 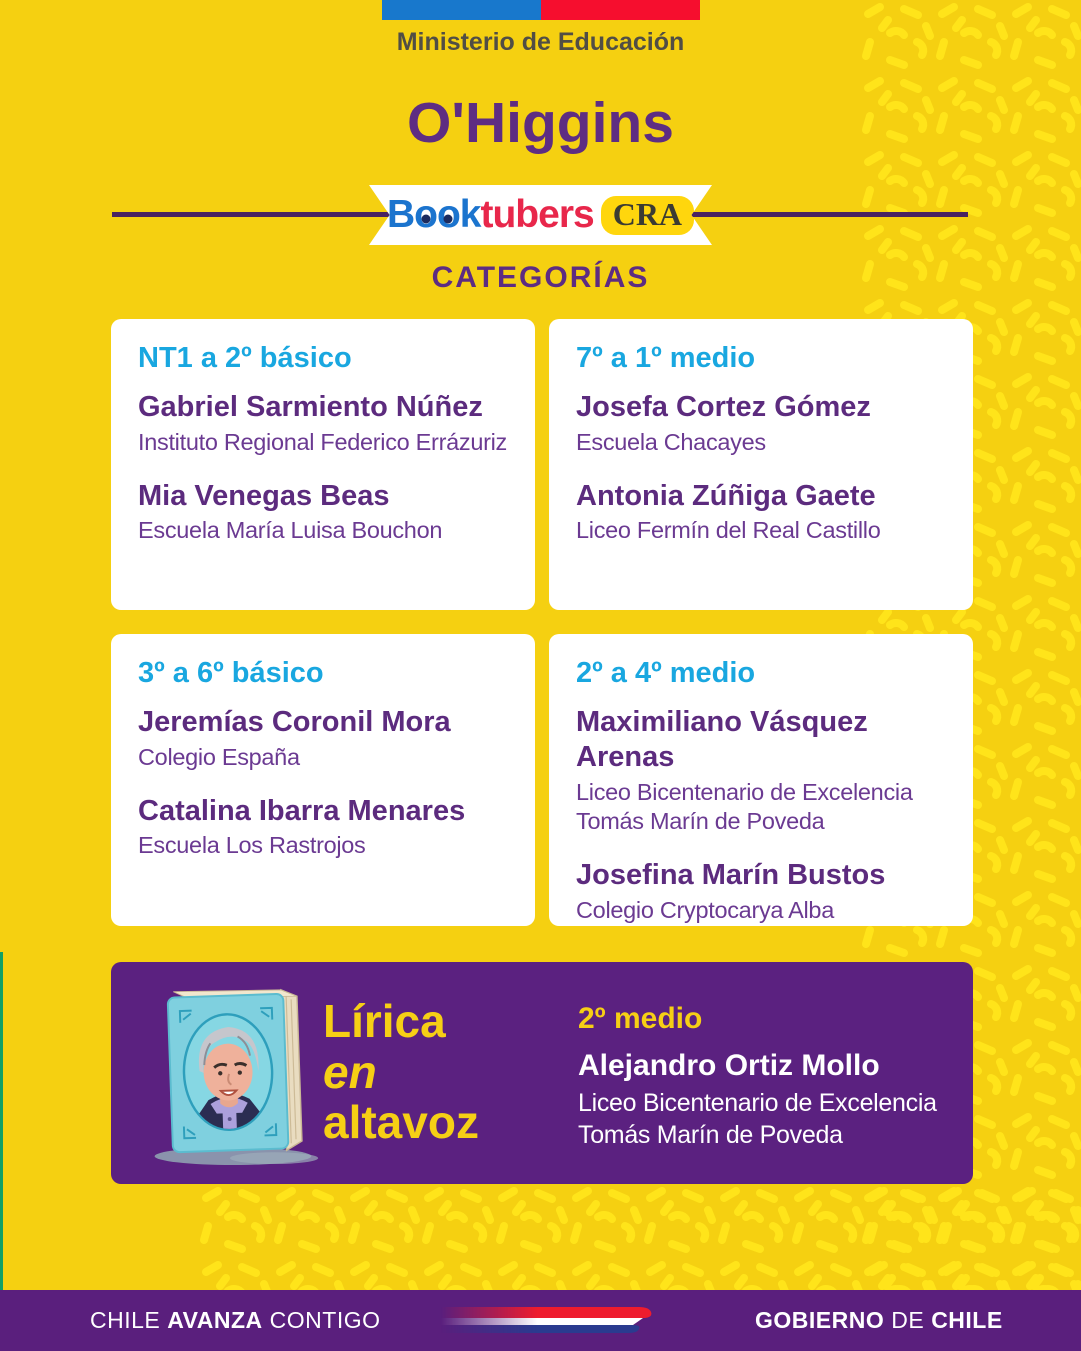 What do you see at coordinates (264, 495) in the screenshot?
I see `winner-name: Mia Venegas Beas` at bounding box center [264, 495].